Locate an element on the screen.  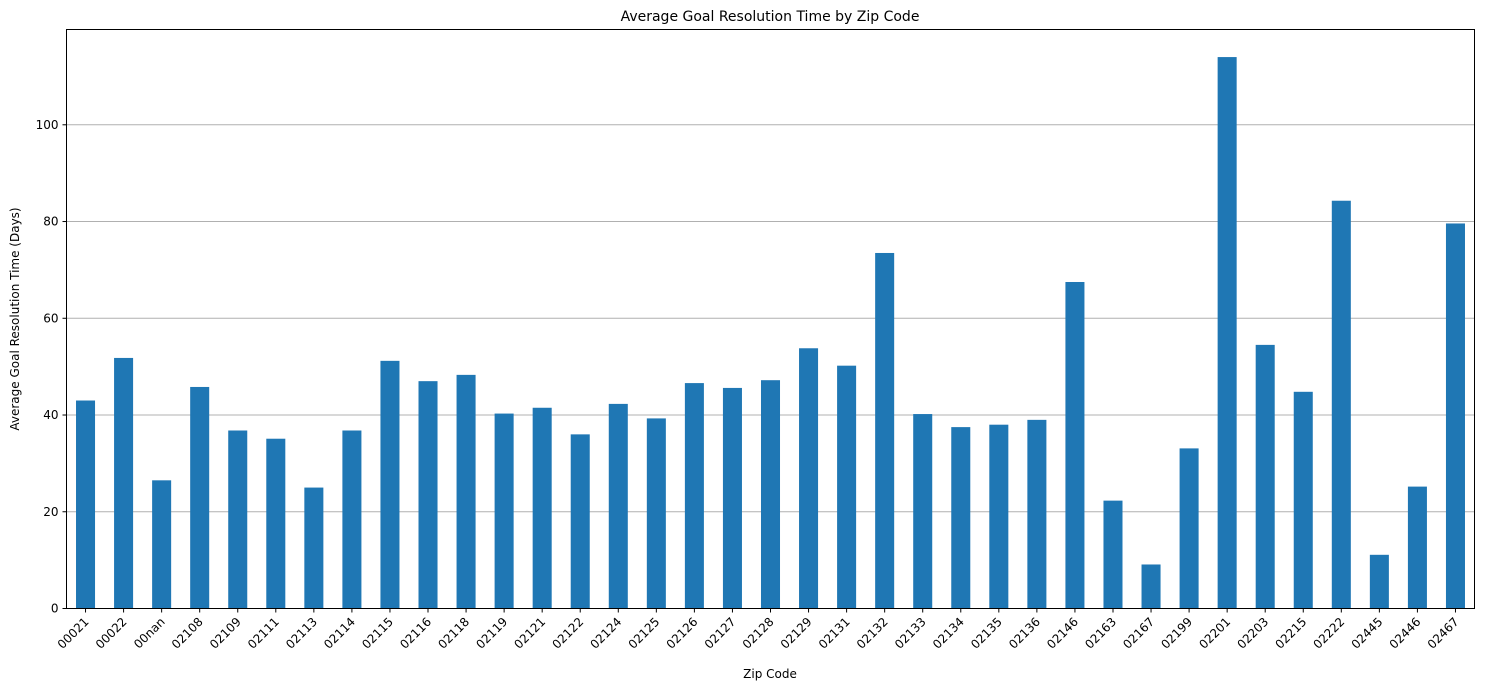
x-tick-label: 02125 is located at coordinates (644, 633).